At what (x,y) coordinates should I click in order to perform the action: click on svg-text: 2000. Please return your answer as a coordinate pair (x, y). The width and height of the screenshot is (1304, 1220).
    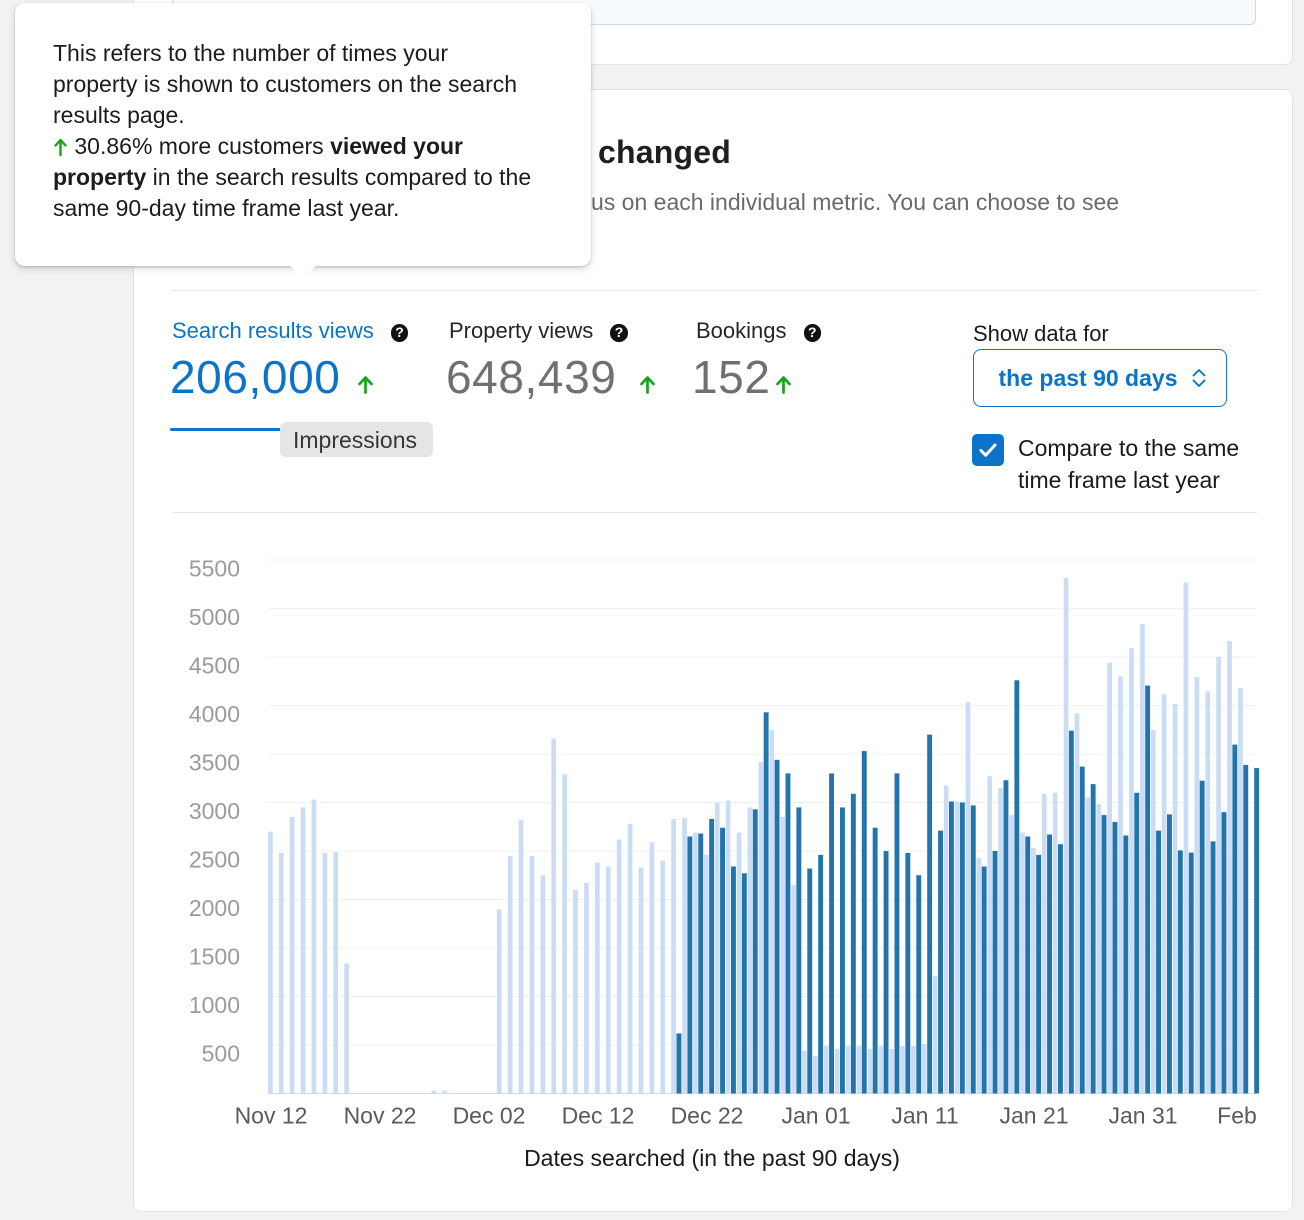
    Looking at the image, I should click on (214, 908).